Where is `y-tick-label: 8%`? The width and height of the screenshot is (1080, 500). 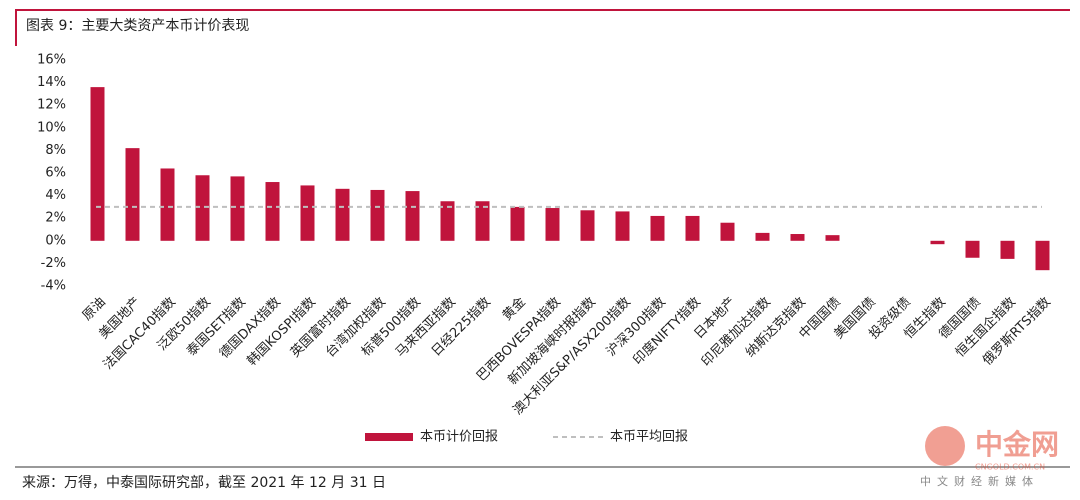
y-tick-label: 8% is located at coordinates (55, 150).